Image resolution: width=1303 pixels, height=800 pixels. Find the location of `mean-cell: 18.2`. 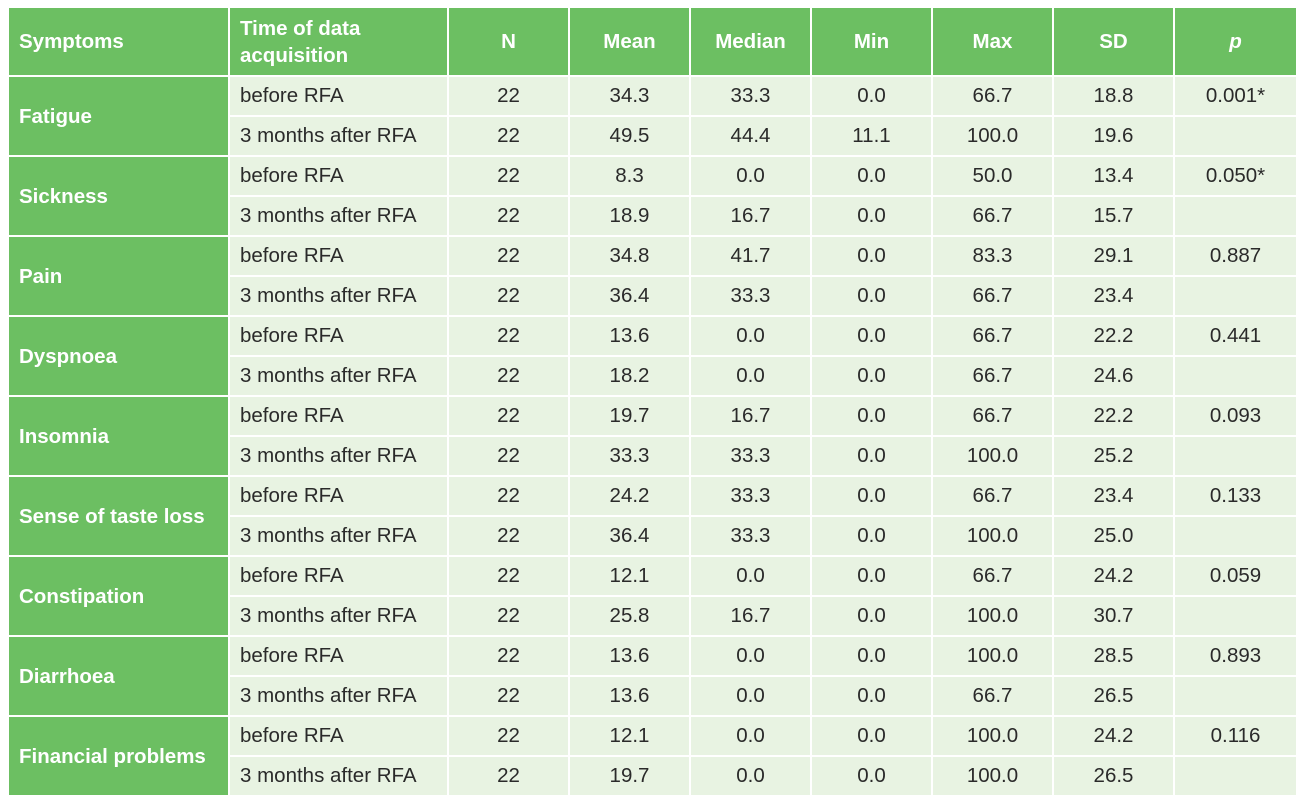

mean-cell: 18.2 is located at coordinates (629, 376).